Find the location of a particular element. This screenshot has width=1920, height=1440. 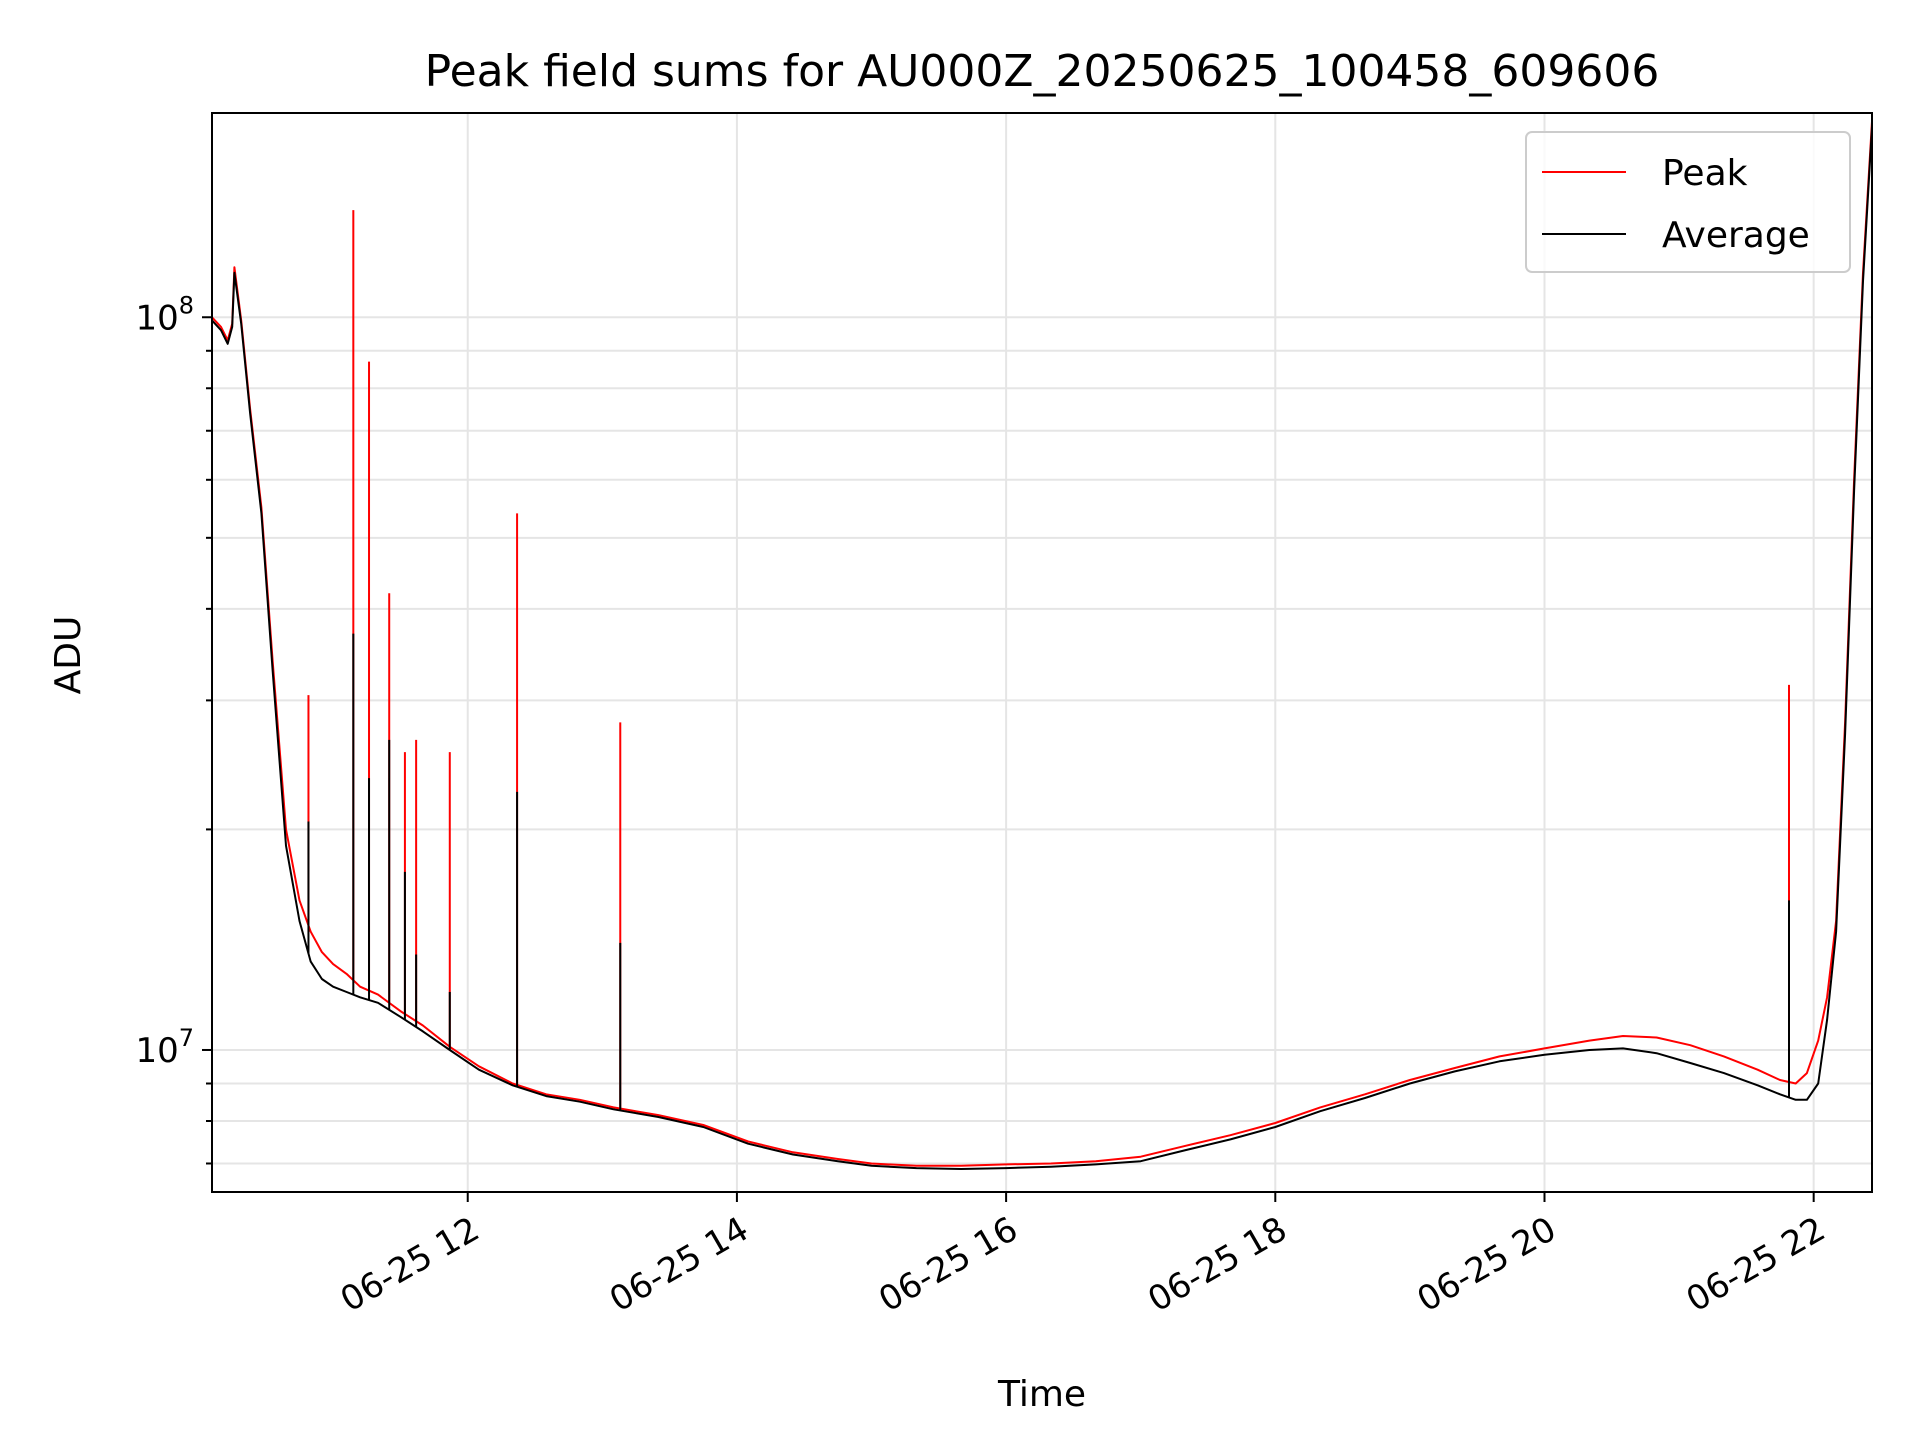

legend-box is located at coordinates (1688, 202).